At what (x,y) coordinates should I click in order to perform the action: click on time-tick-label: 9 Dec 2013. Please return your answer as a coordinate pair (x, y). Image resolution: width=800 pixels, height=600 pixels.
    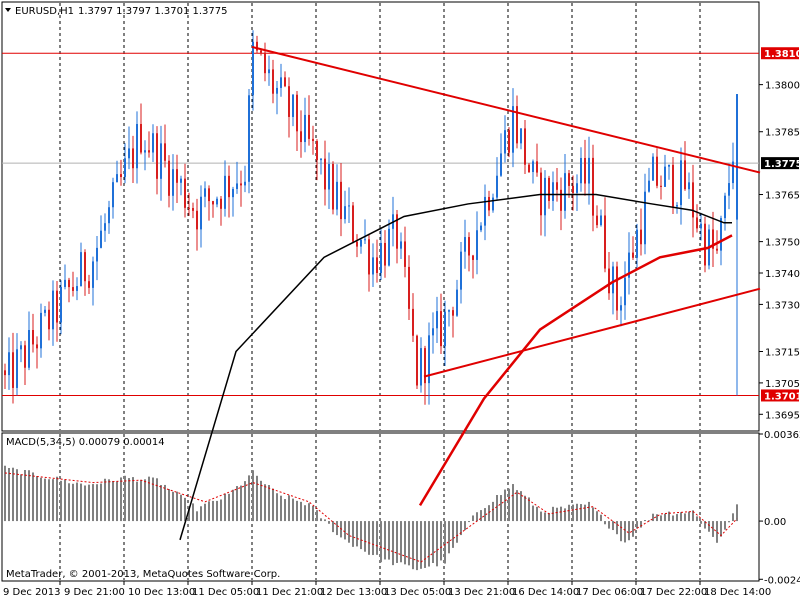
    Looking at the image, I should click on (32, 592).